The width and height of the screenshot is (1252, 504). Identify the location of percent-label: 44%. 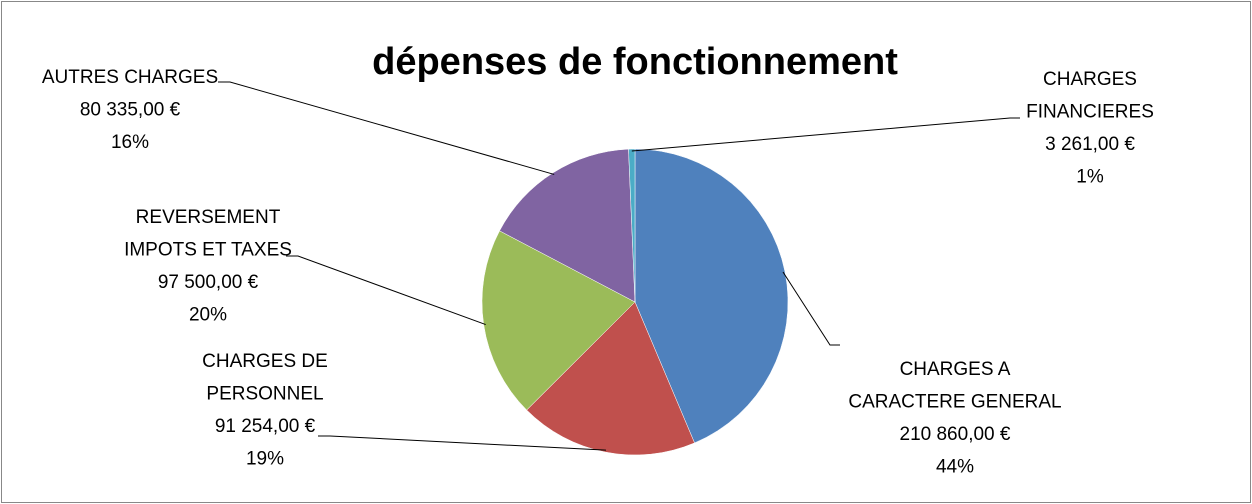
(955, 467).